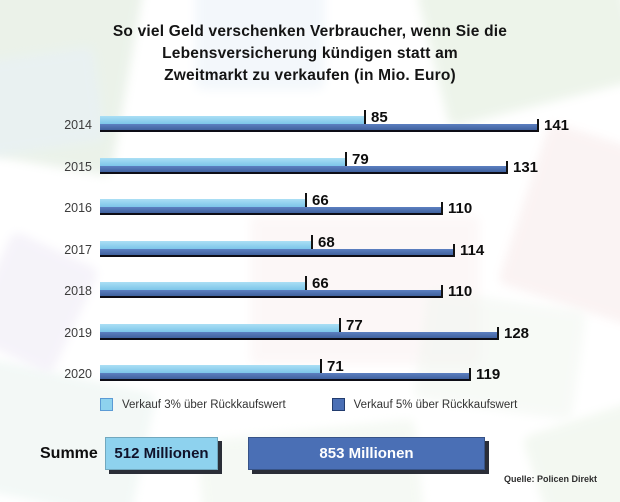  Describe the element at coordinates (214, 200) in the screenshot. I see `bar-2016-3pct: 66` at that location.